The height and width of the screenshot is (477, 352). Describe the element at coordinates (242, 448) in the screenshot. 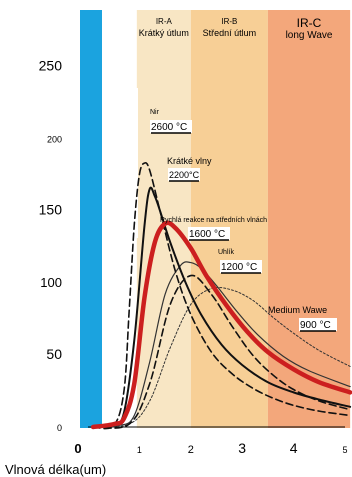

I see `x-tick-label: 3` at that location.